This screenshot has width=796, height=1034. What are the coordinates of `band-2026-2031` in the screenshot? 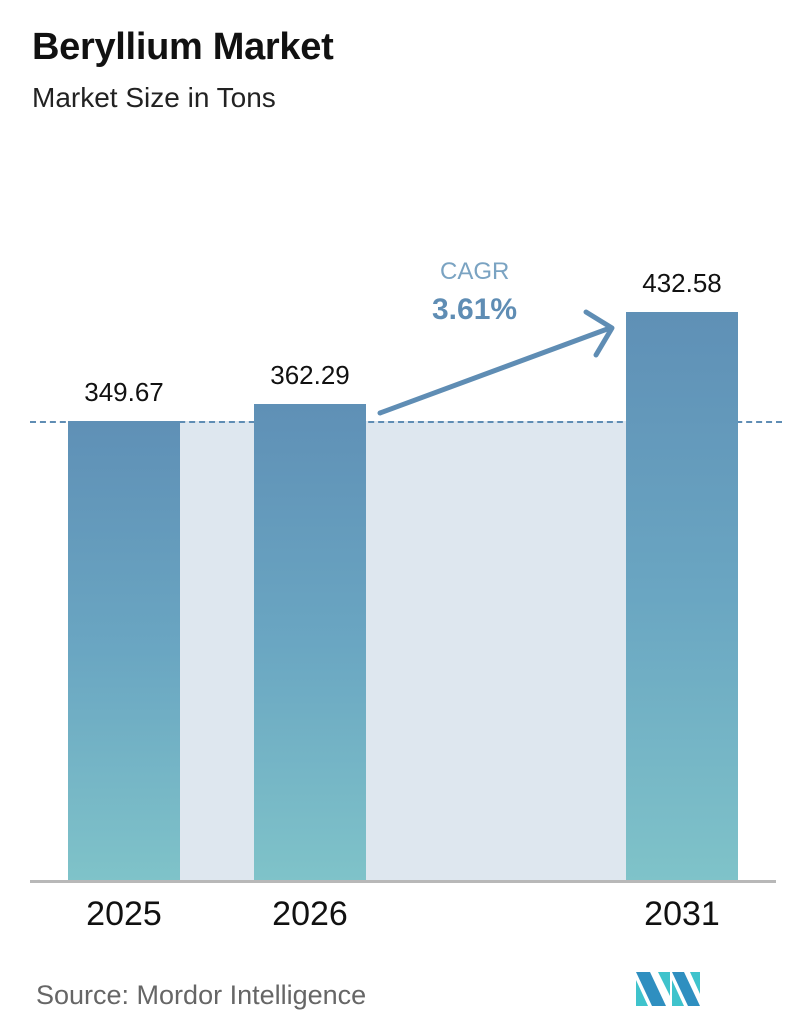 It's located at (496, 651).